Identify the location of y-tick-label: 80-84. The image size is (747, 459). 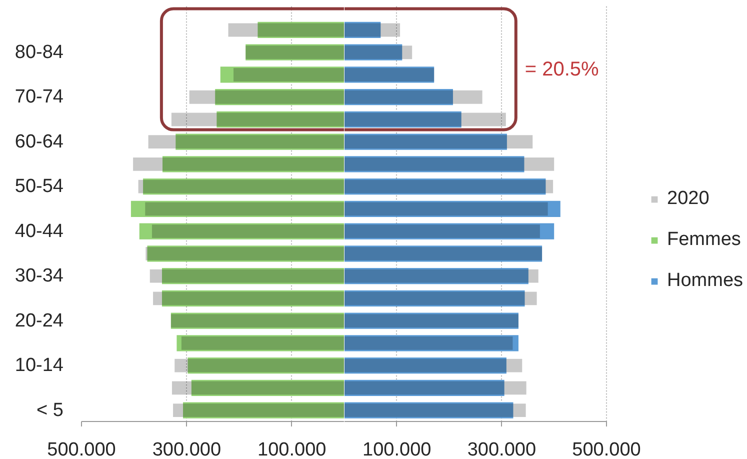
(39, 52).